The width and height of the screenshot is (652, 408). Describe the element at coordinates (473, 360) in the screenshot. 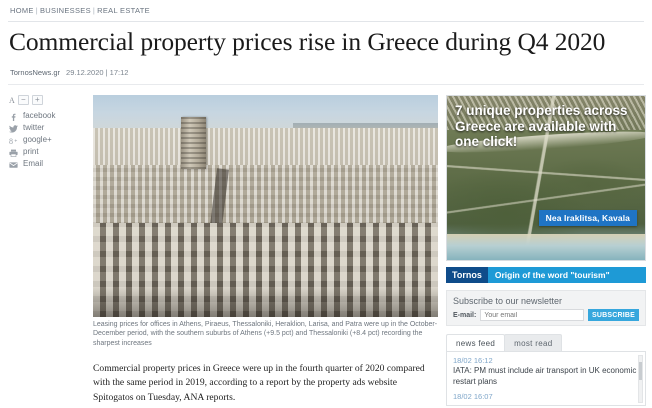

I see `feed-item-time: 18/02 16:12` at that location.